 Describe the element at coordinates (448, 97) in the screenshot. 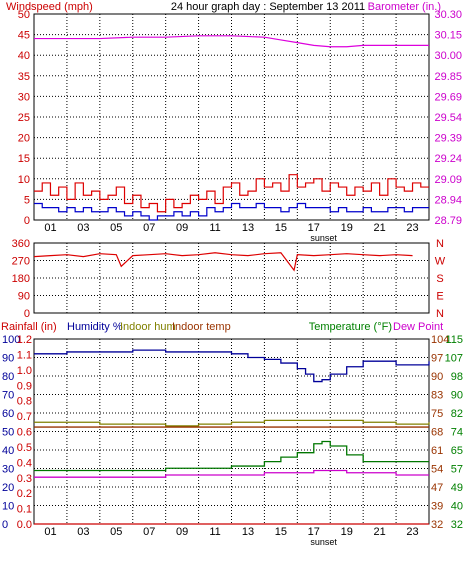

I see `baro-ytick-label: 29.69` at that location.